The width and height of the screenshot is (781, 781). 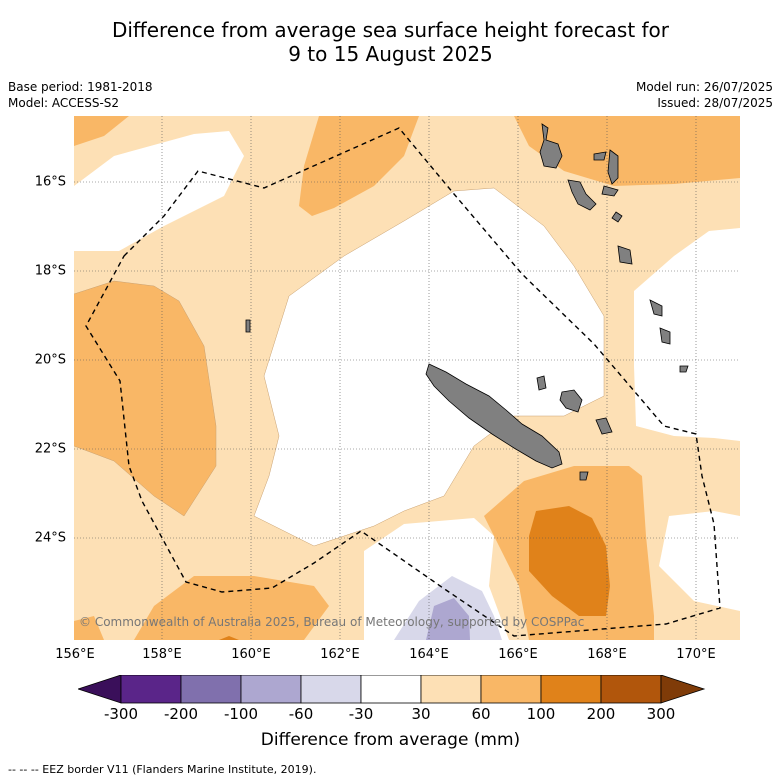 What do you see at coordinates (50, 360) in the screenshot?
I see `y-tick-label: 20°S` at bounding box center [50, 360].